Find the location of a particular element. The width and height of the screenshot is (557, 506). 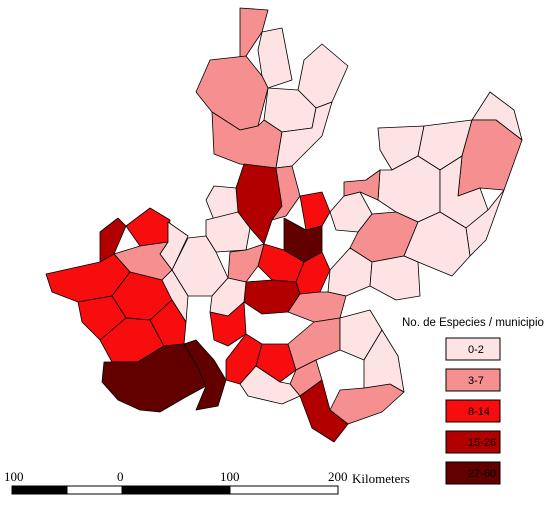

scale-bar: 100 0 100 200 Kilometers is located at coordinates (207, 482).